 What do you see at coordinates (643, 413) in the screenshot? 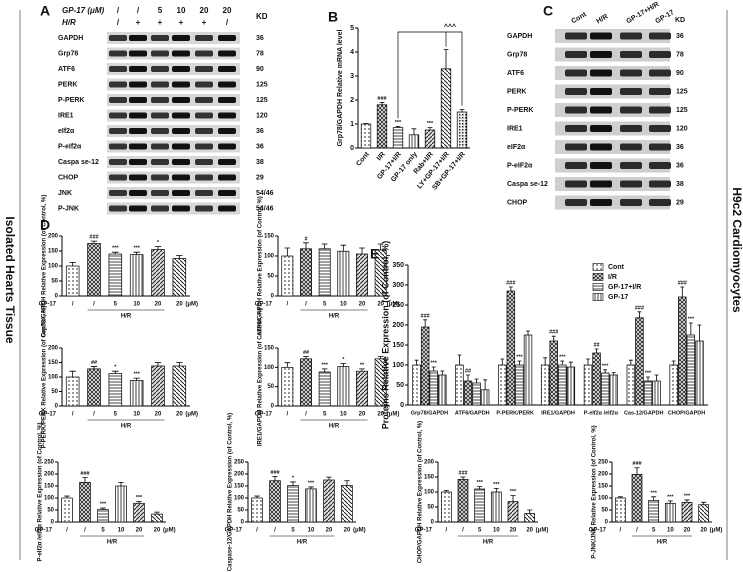
I see `x-tick-label: Cas-12/GAPDH` at bounding box center [643, 413].